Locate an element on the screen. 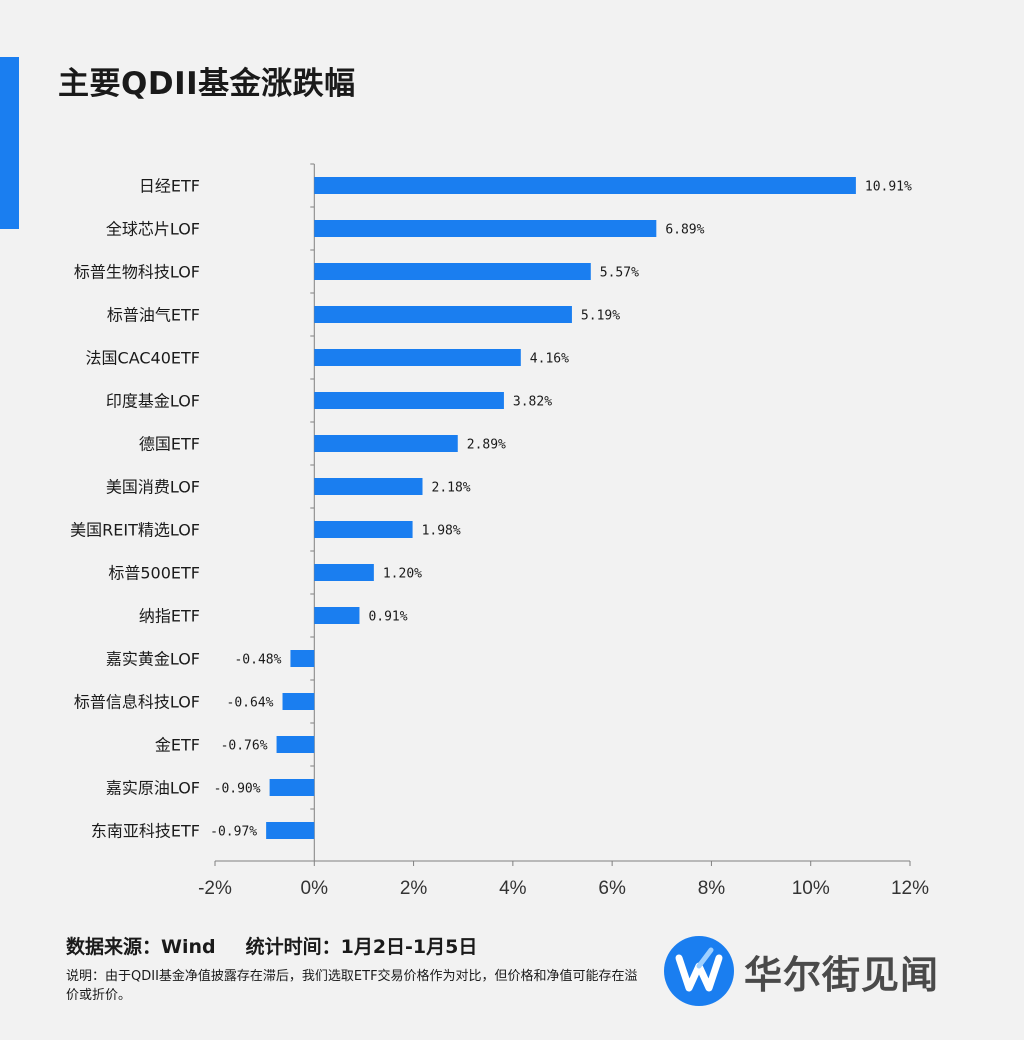 Image resolution: width=1024 pixels, height=1040 pixels. value-label: 10.91% is located at coordinates (888, 187).